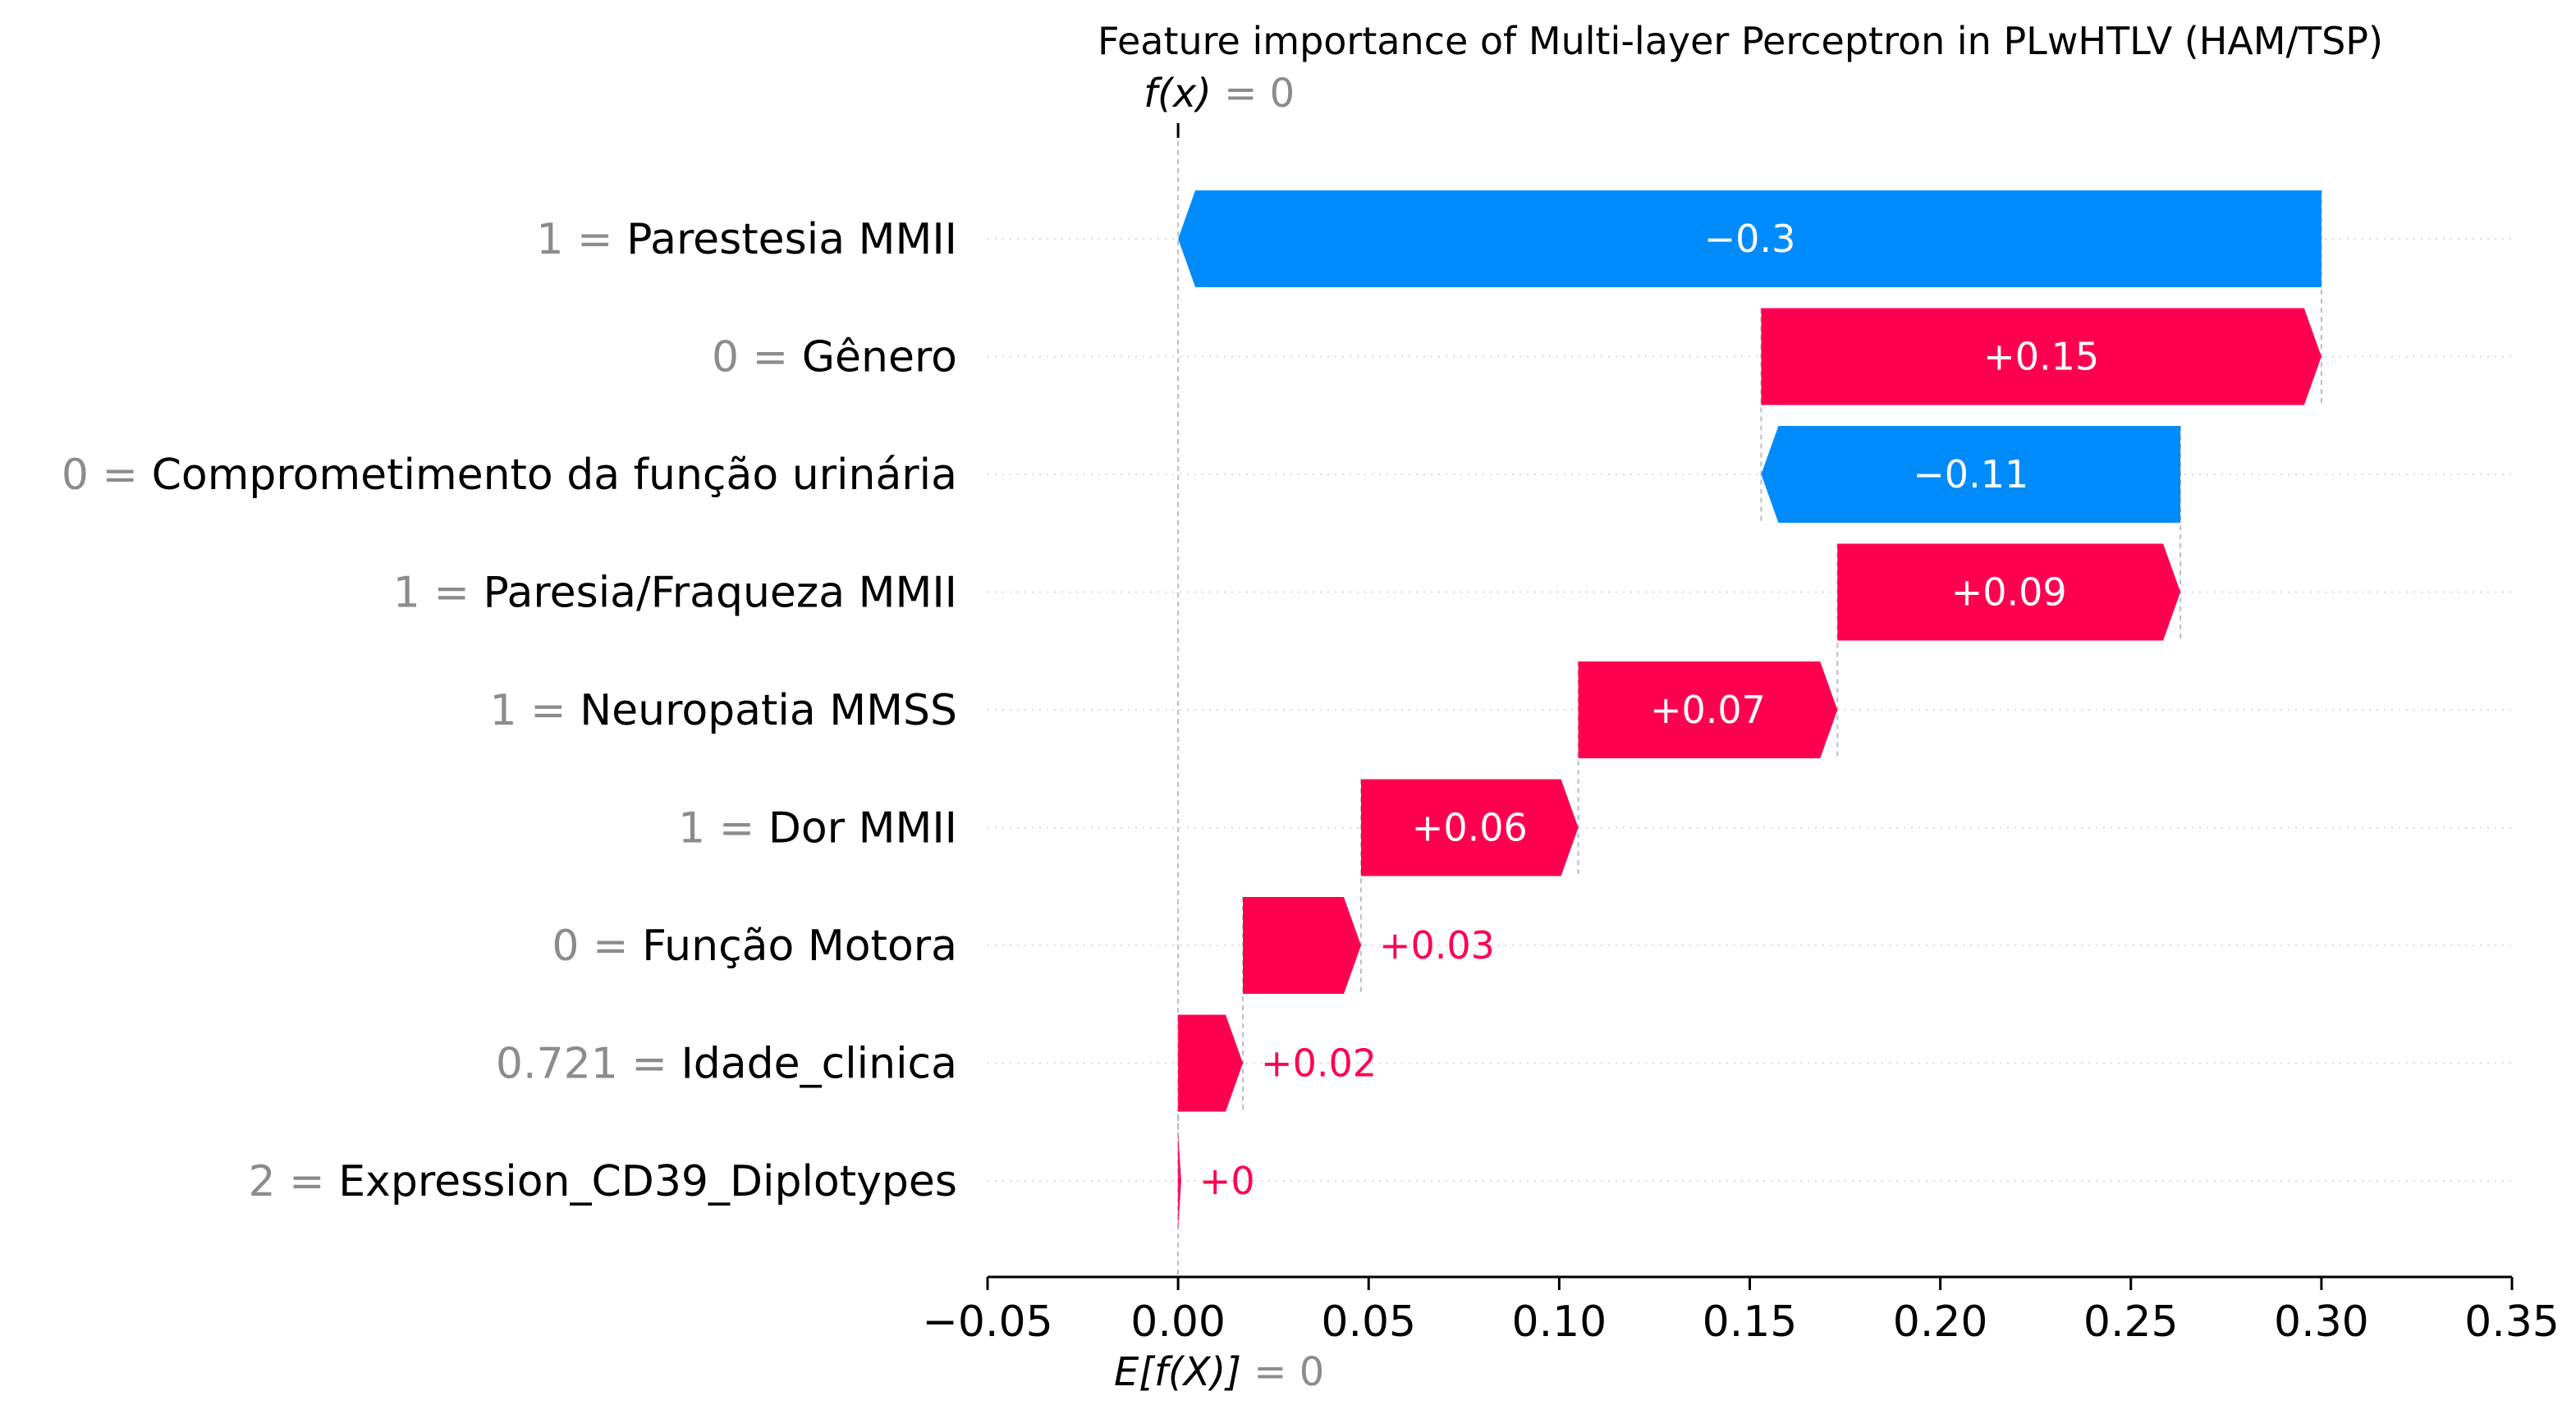 This screenshot has width=2576, height=1414. Describe the element at coordinates (1283, 94) in the screenshot. I see `fx-value: 0` at that location.